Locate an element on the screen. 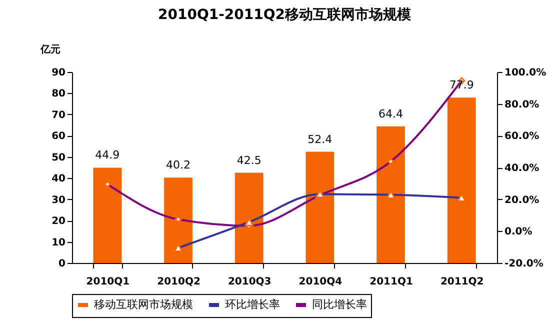 The height and width of the screenshot is (324, 554). y2-tick-label: 0.0% is located at coordinates (518, 232).